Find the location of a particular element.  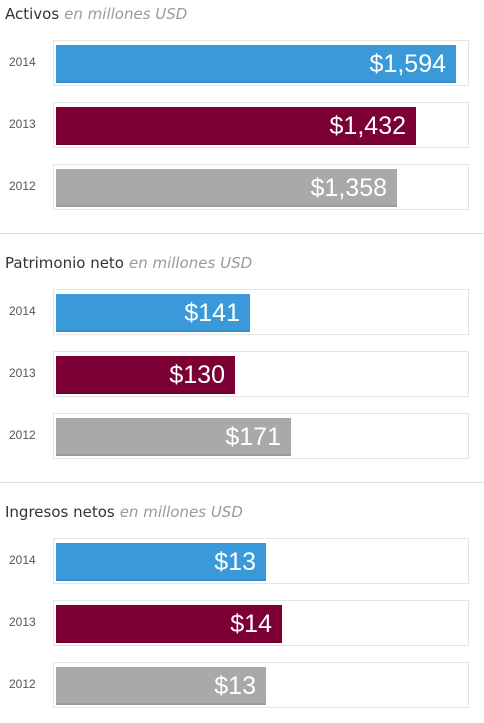

bar-value-label: $1,432 is located at coordinates (367, 126).